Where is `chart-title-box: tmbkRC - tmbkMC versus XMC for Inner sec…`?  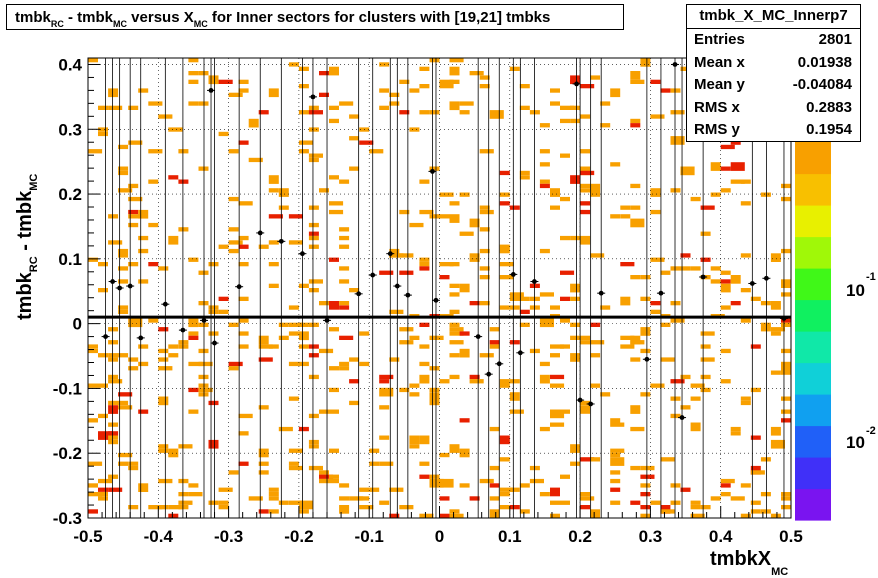 chart-title-box: tmbkRC - tmbkMC versus XMC for Inner sec… is located at coordinates (315, 17).